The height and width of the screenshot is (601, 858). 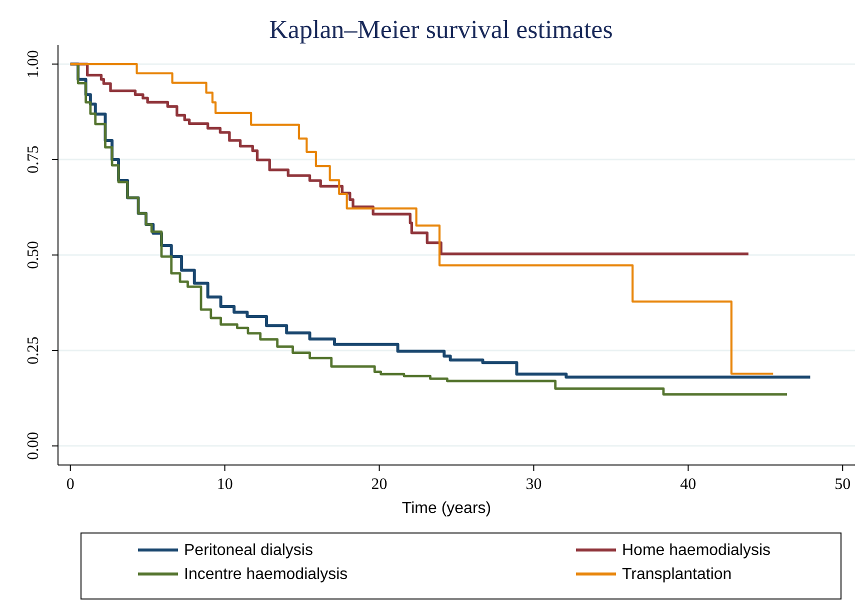 What do you see at coordinates (33, 350) in the screenshot?
I see `y-tick-label: 0.25` at bounding box center [33, 350].